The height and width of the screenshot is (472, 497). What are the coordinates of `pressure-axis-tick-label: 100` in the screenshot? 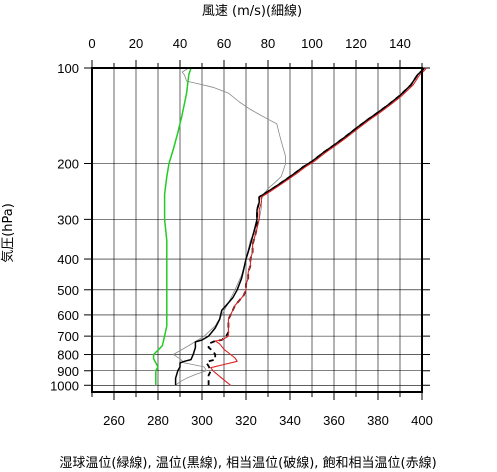 It's located at (68, 68).